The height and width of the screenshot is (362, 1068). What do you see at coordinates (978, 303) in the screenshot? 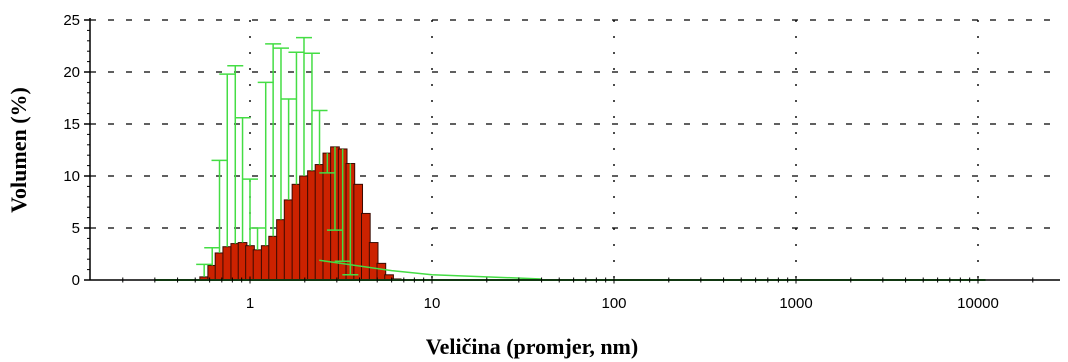
I see `x-tick-label: 10000` at bounding box center [978, 303].